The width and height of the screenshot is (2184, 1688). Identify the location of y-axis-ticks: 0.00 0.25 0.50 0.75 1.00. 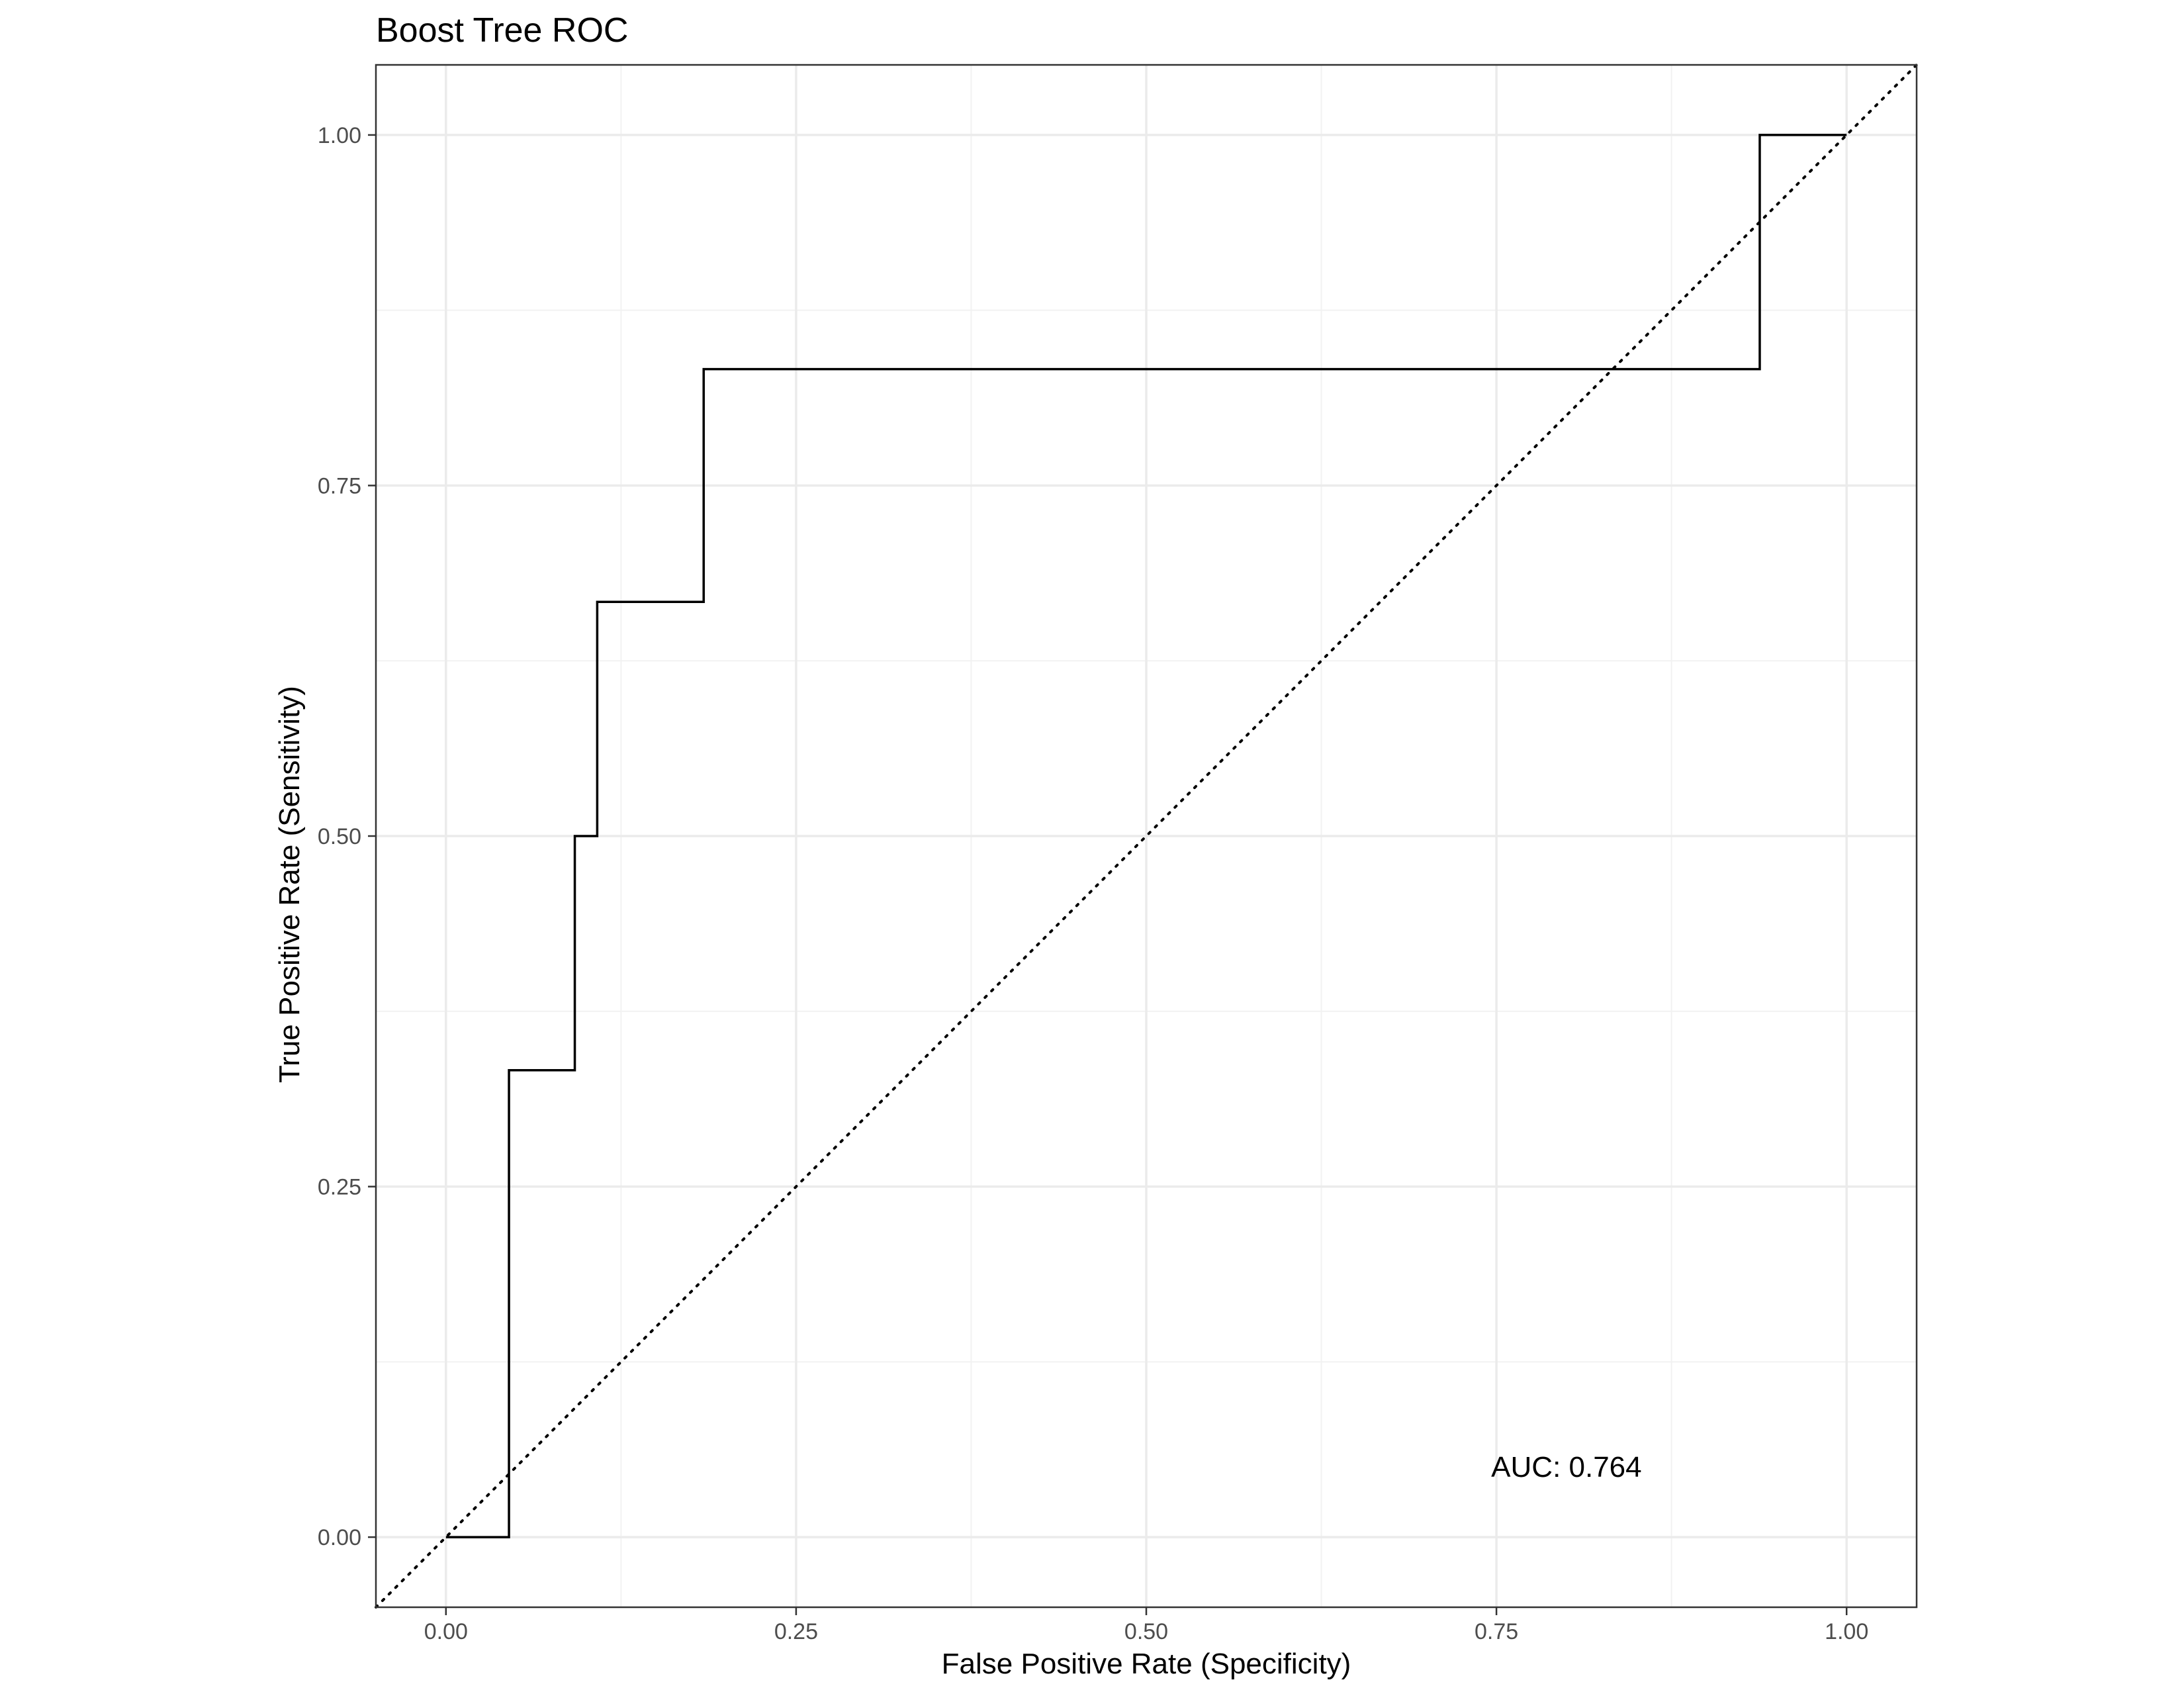
(347, 836).